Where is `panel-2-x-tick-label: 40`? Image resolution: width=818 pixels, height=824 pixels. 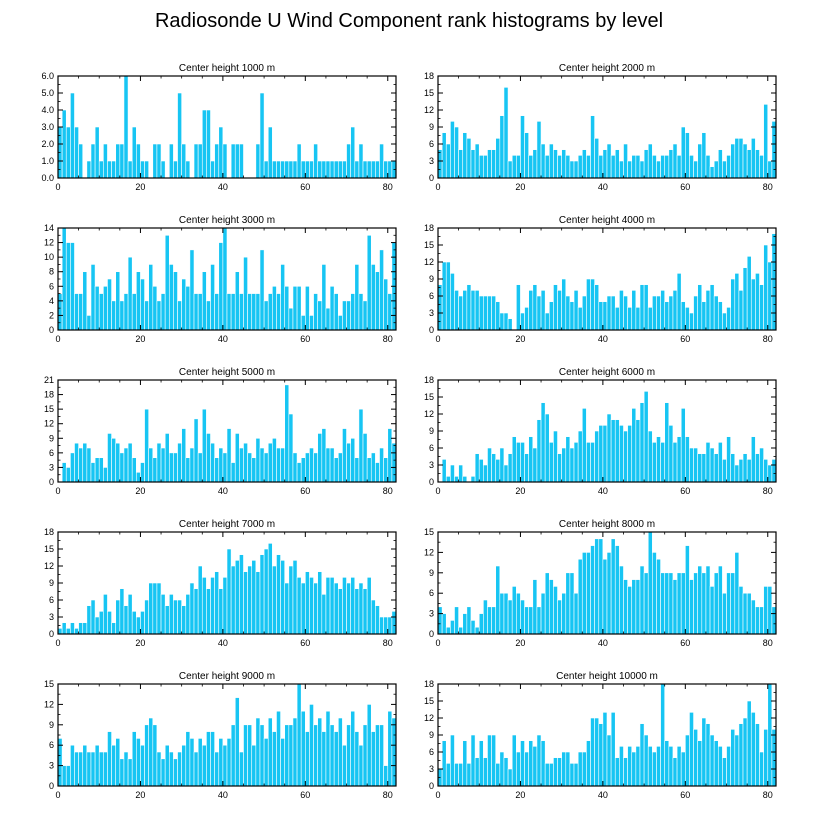
panel-2-x-tick-label: 40 is located at coordinates (603, 187).